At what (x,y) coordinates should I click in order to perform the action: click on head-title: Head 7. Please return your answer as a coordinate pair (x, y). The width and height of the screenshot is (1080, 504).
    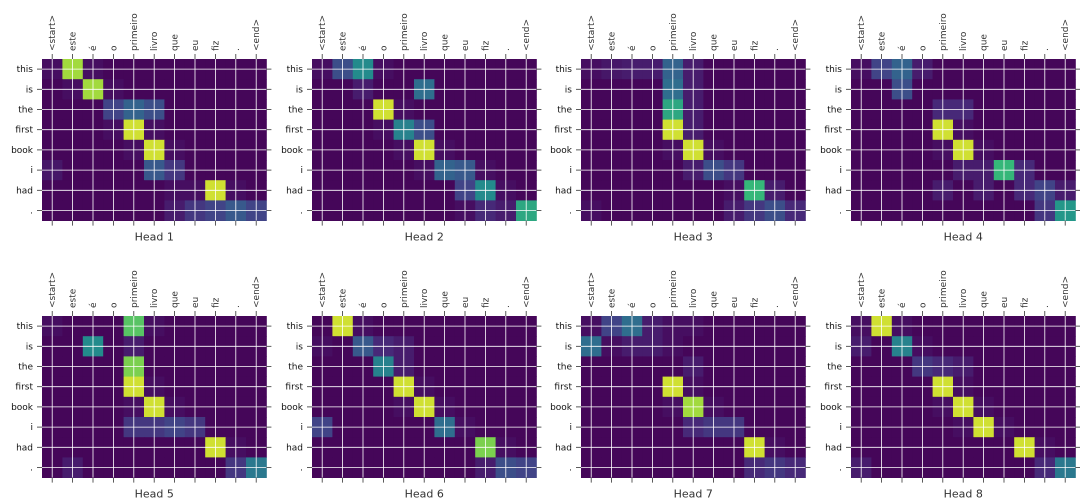
    Looking at the image, I should click on (693, 494).